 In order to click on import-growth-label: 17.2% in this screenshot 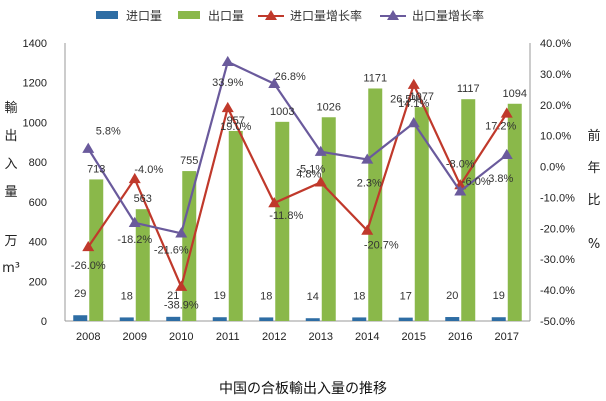, I will do `click(500, 126)`.